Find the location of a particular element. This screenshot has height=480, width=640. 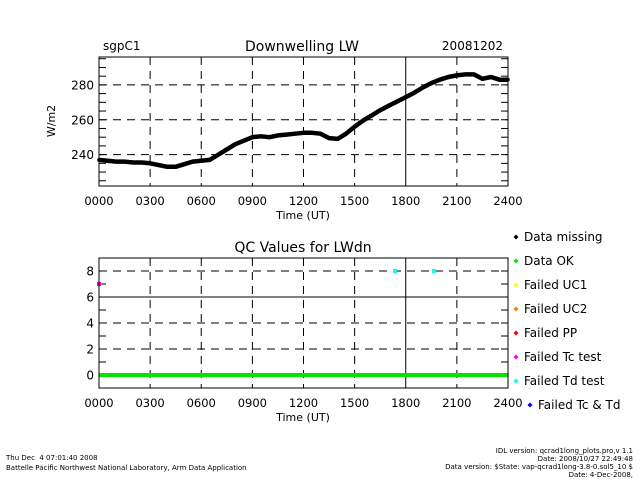

legend-item: Data missing is located at coordinates (558, 237).